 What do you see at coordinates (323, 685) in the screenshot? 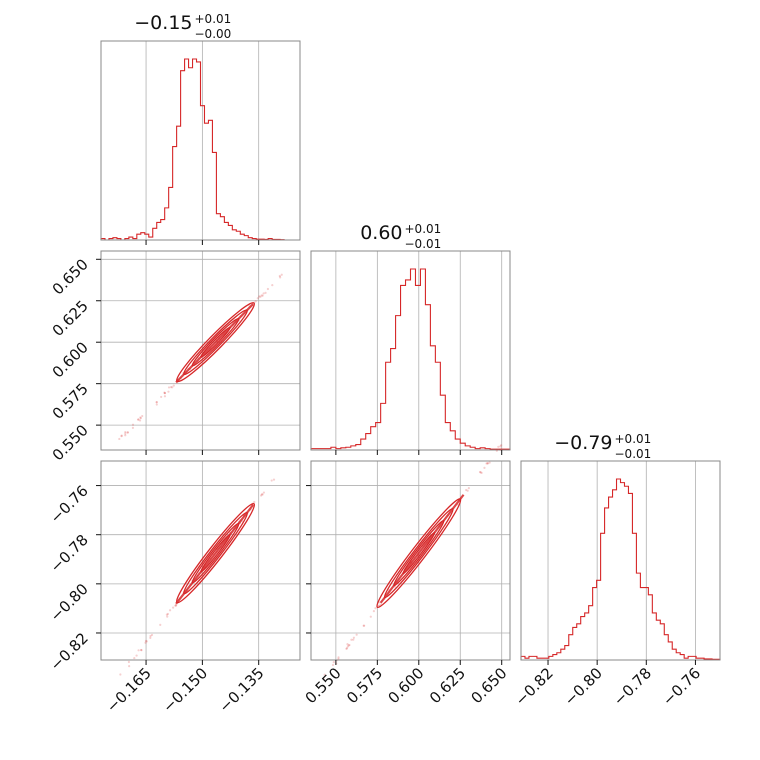
I see `x-tick-label: 0.550` at bounding box center [323, 685].